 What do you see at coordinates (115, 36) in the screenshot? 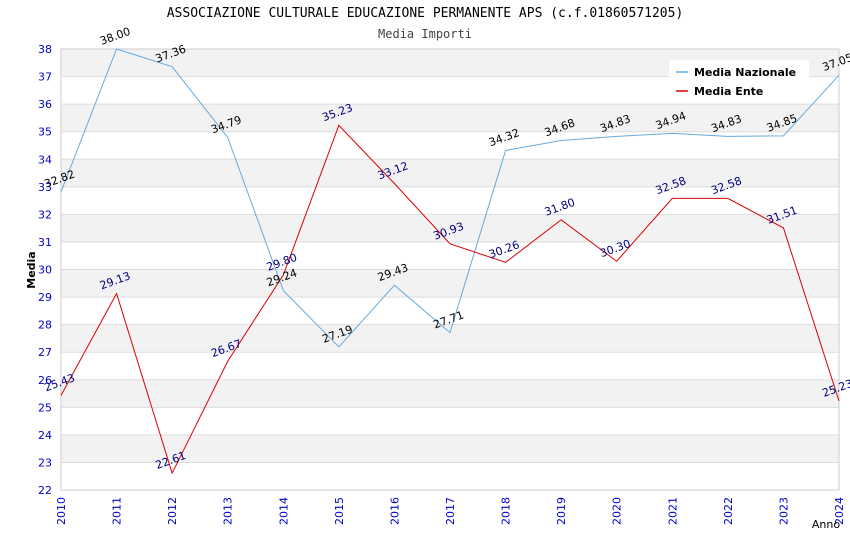
I see `data-label: 38.00` at bounding box center [115, 36].